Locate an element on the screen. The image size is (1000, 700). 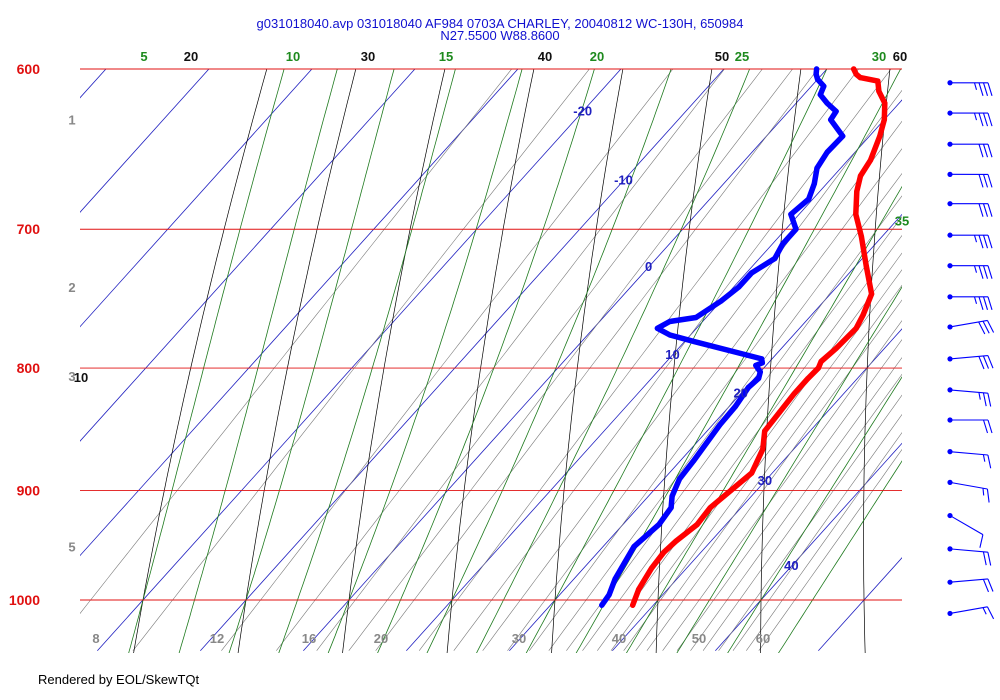
dry-adiabat-label: 60 is located at coordinates (900, 56).